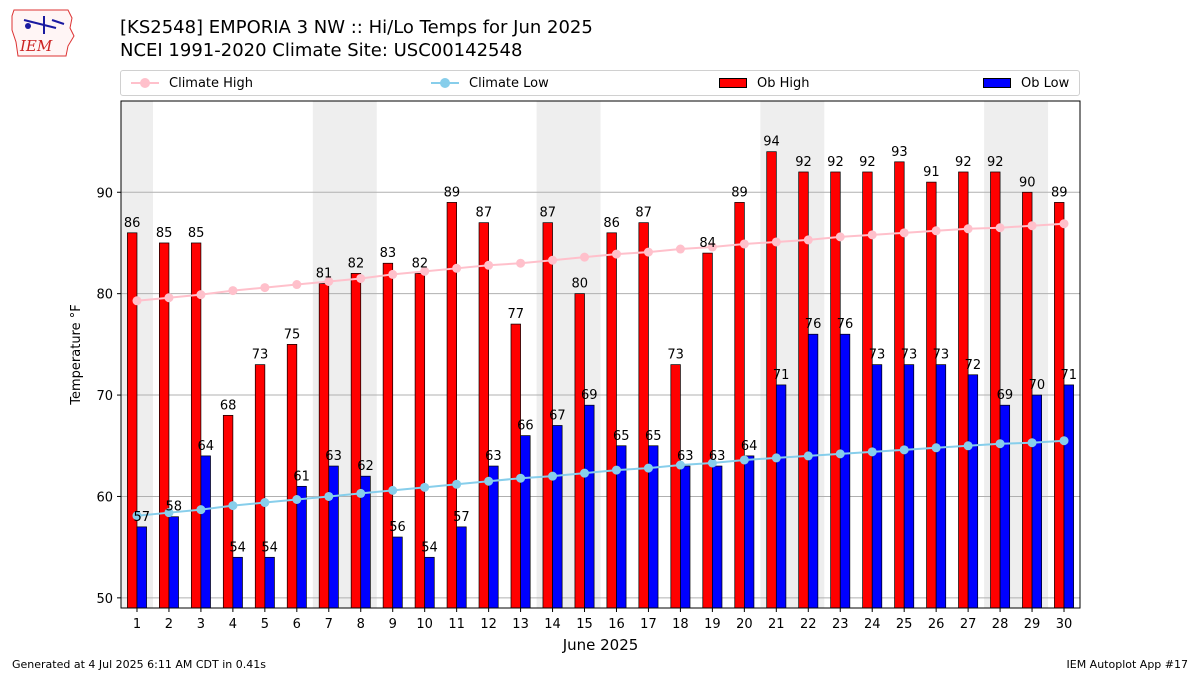 Image resolution: width=1200 pixels, height=675 pixels. I want to click on legend: Climate High Climate Low Ob High Ob Low, so click(600, 83).